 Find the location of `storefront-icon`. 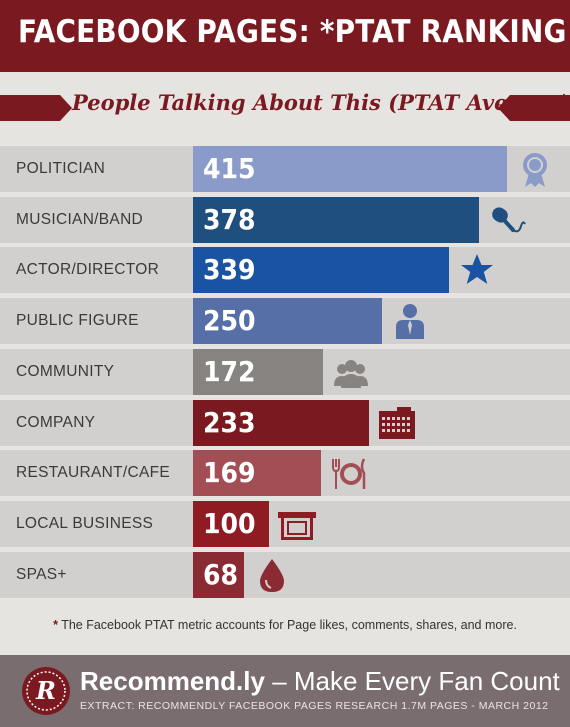

storefront-icon is located at coordinates (297, 524).